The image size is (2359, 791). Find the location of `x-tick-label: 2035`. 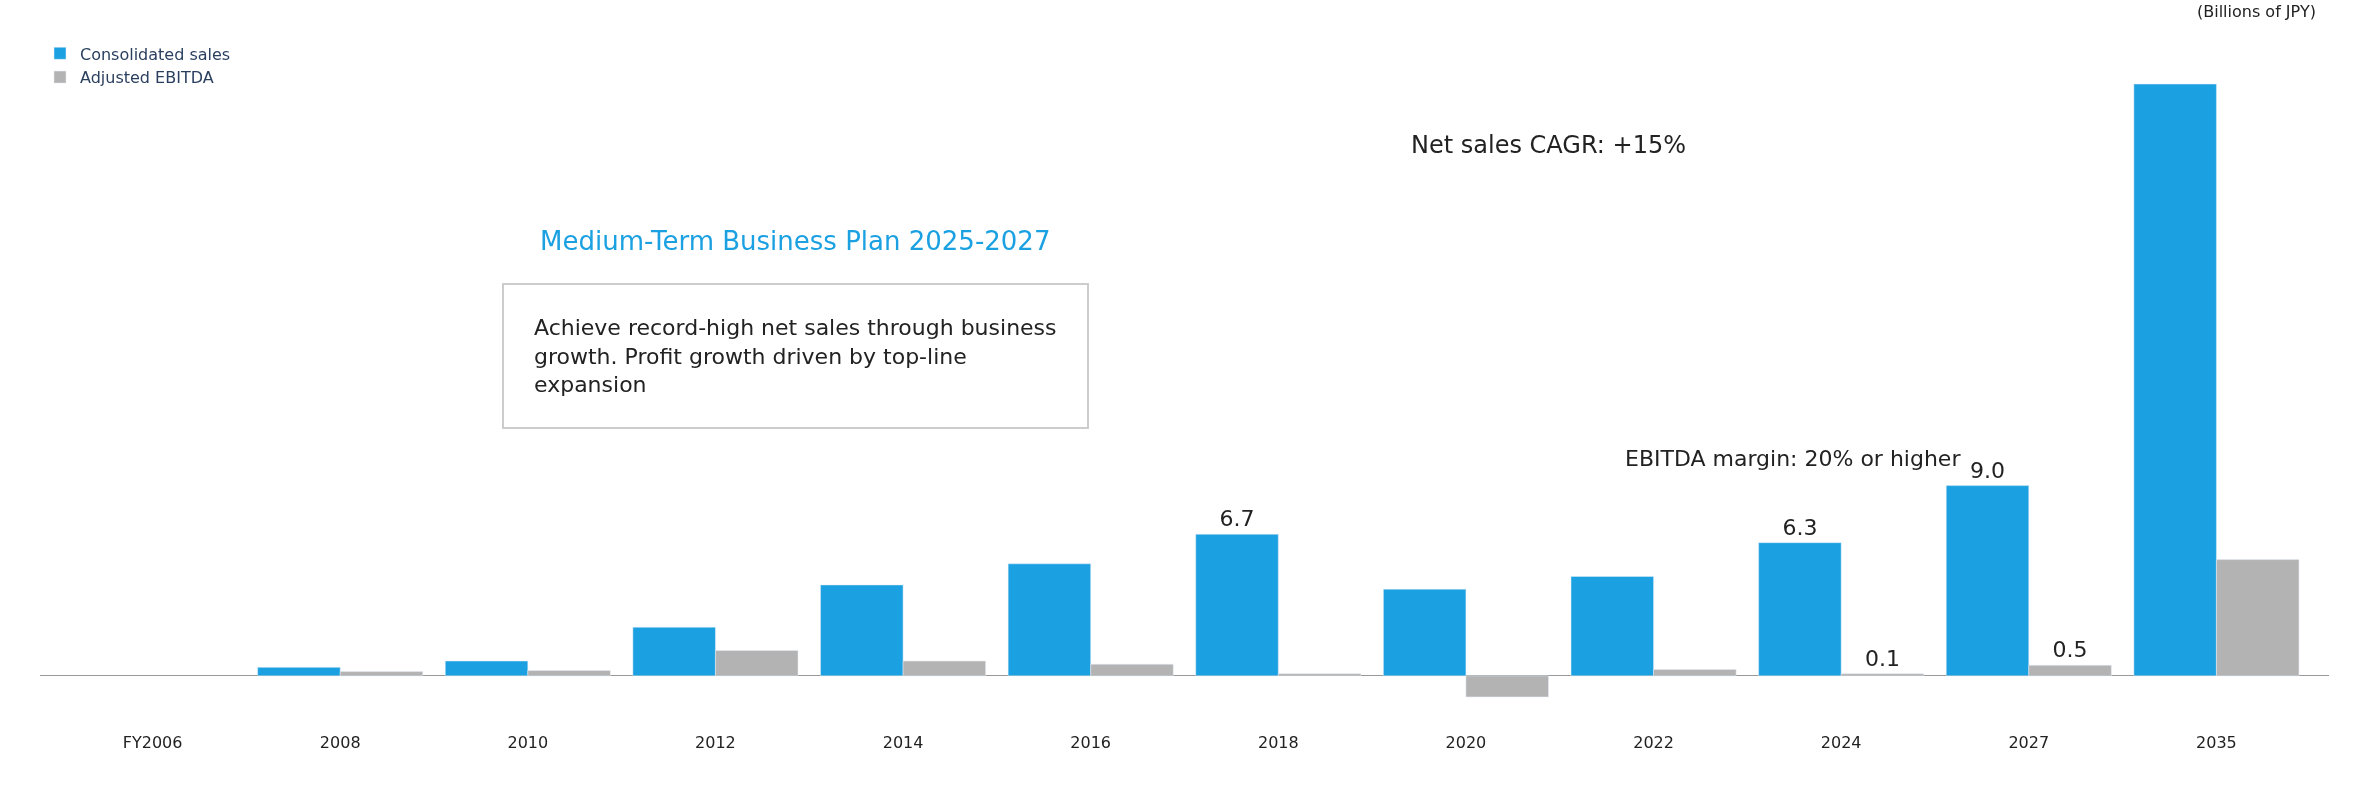

x-tick-label: 2035 is located at coordinates (2216, 742).